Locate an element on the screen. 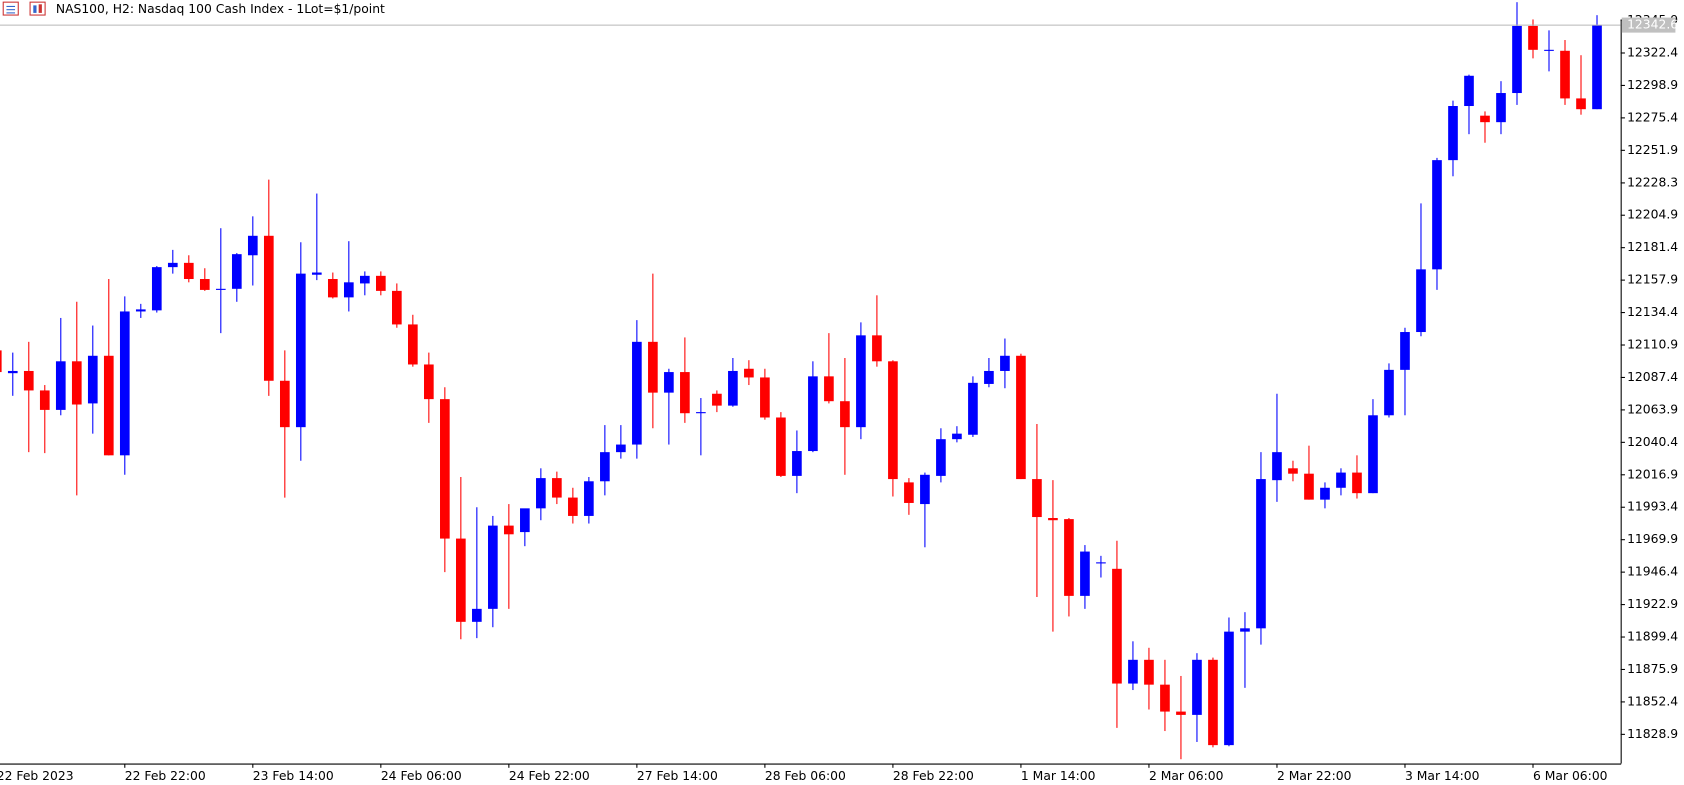 The image size is (1684, 785). x-tick-label: 24 Feb 06:00 is located at coordinates (421, 776).